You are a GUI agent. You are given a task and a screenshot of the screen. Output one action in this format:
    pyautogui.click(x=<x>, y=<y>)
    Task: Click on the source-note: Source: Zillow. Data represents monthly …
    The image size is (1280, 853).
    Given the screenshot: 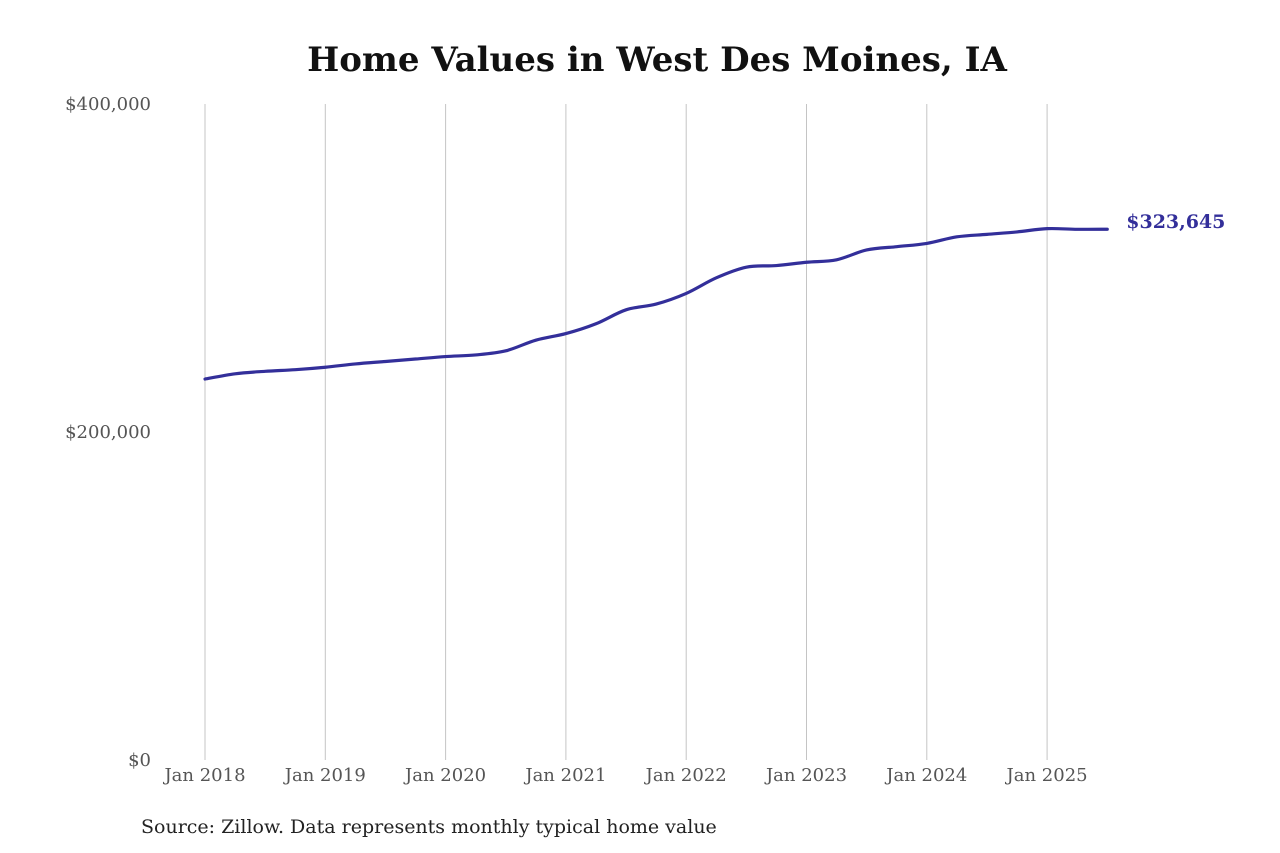 What is the action you would take?
    pyautogui.click(x=429, y=827)
    